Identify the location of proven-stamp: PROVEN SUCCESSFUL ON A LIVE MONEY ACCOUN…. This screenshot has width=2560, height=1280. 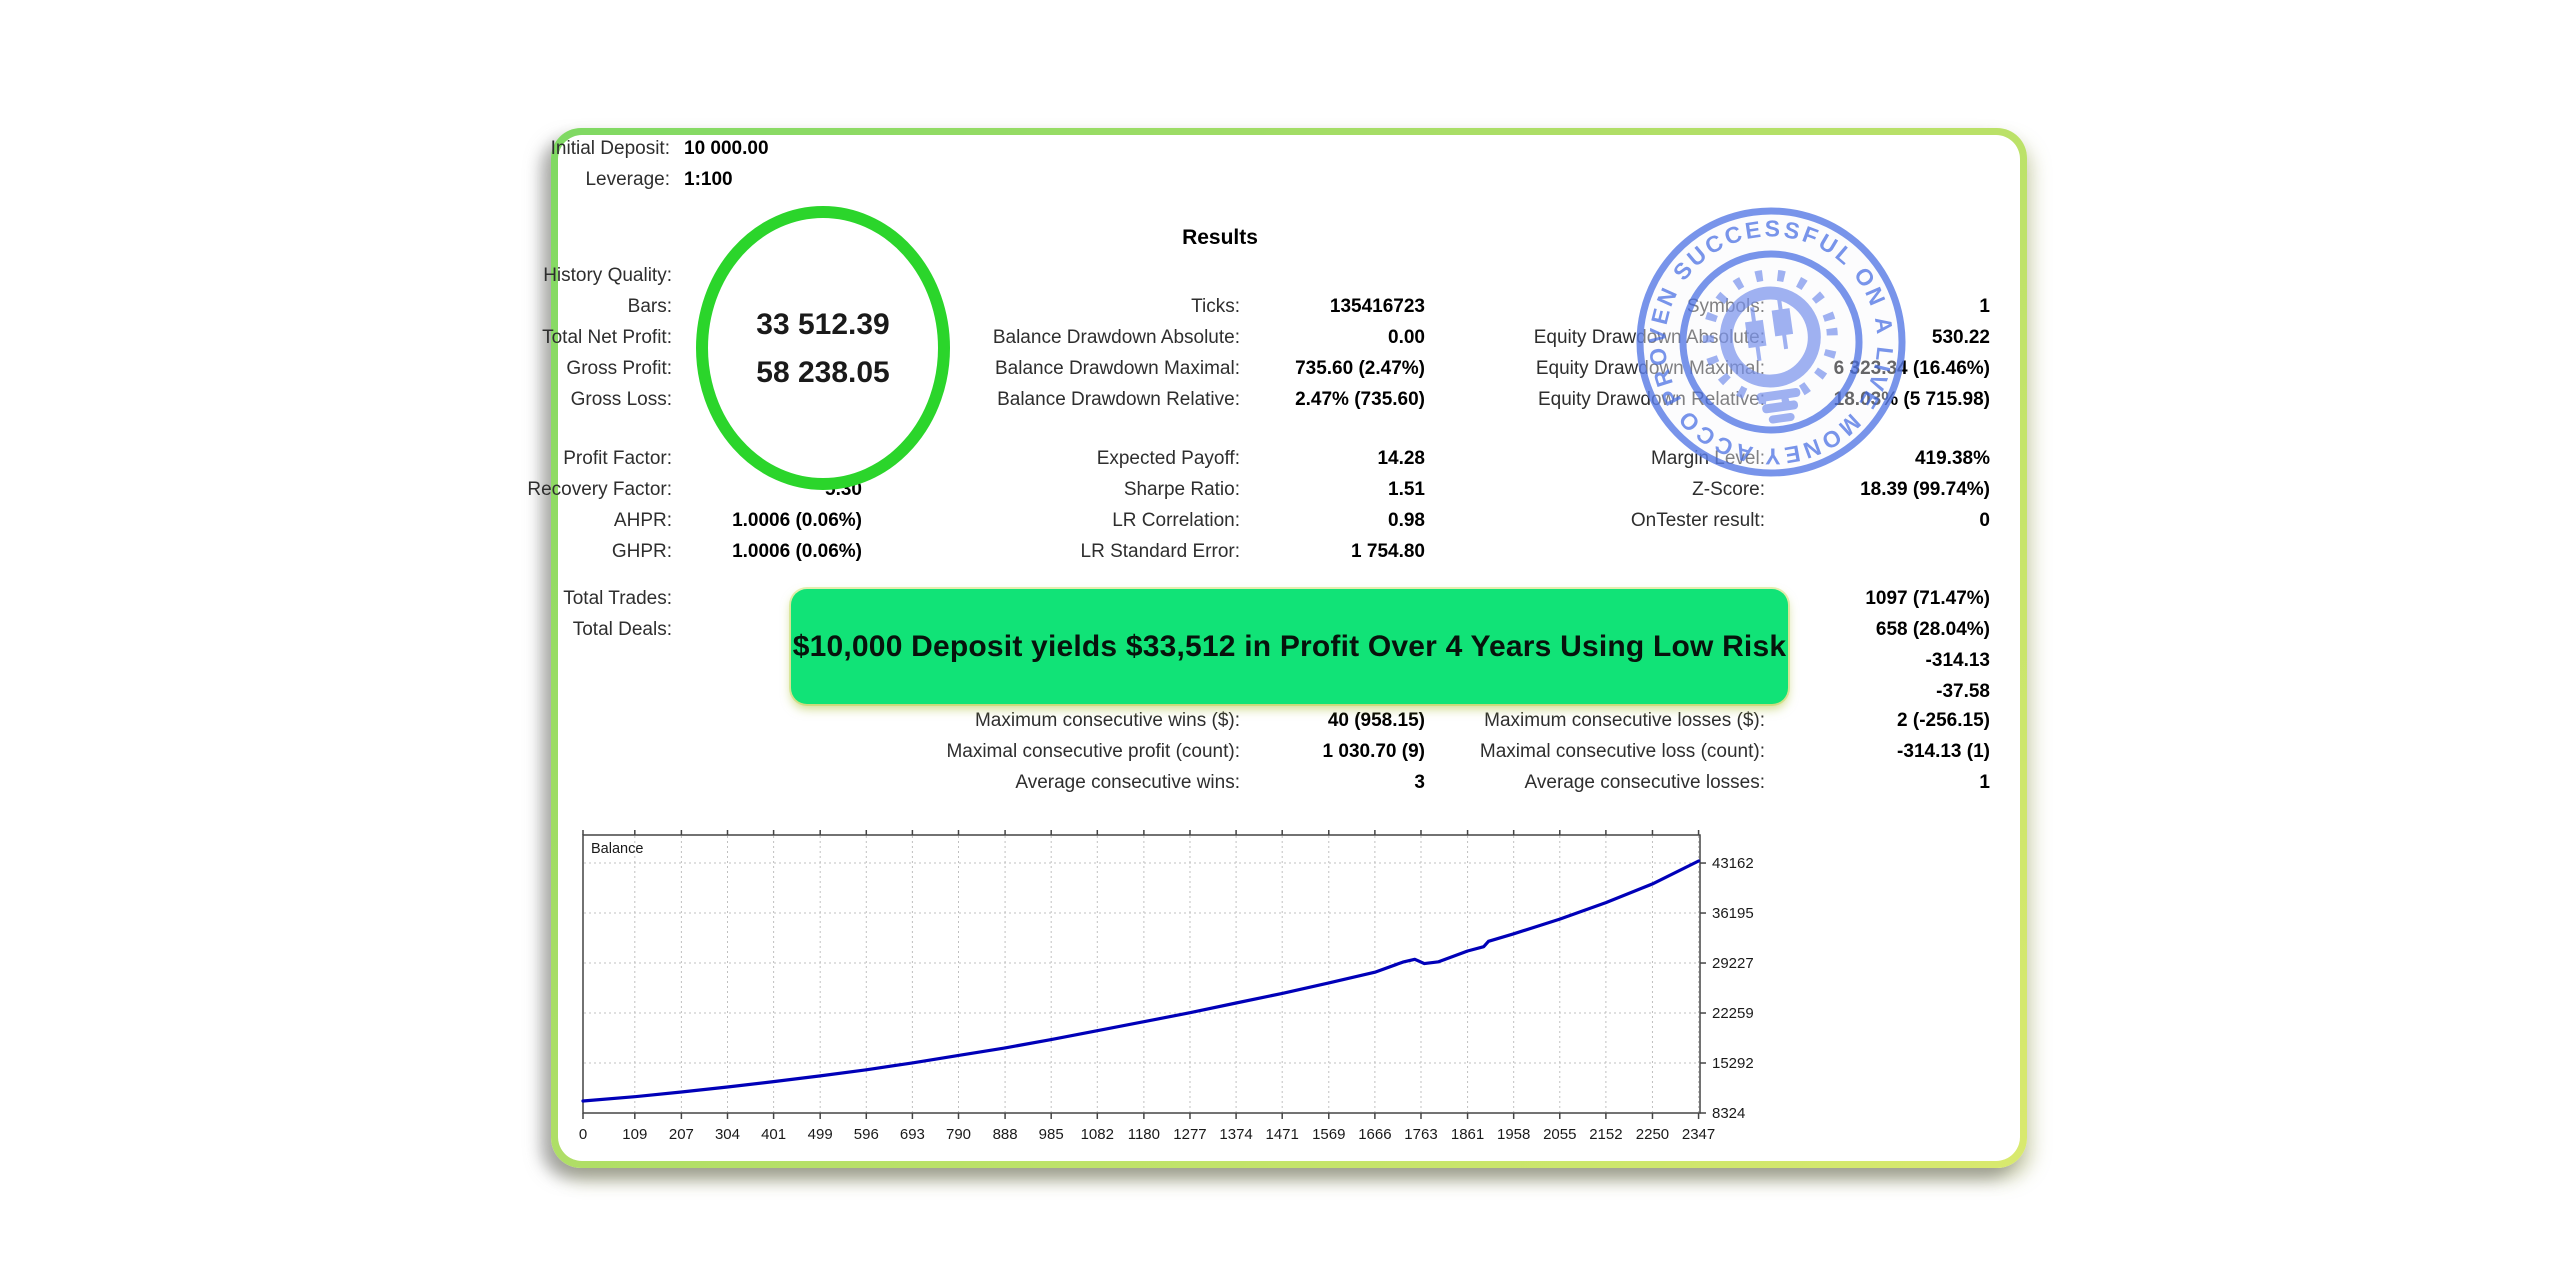
(1748, 320).